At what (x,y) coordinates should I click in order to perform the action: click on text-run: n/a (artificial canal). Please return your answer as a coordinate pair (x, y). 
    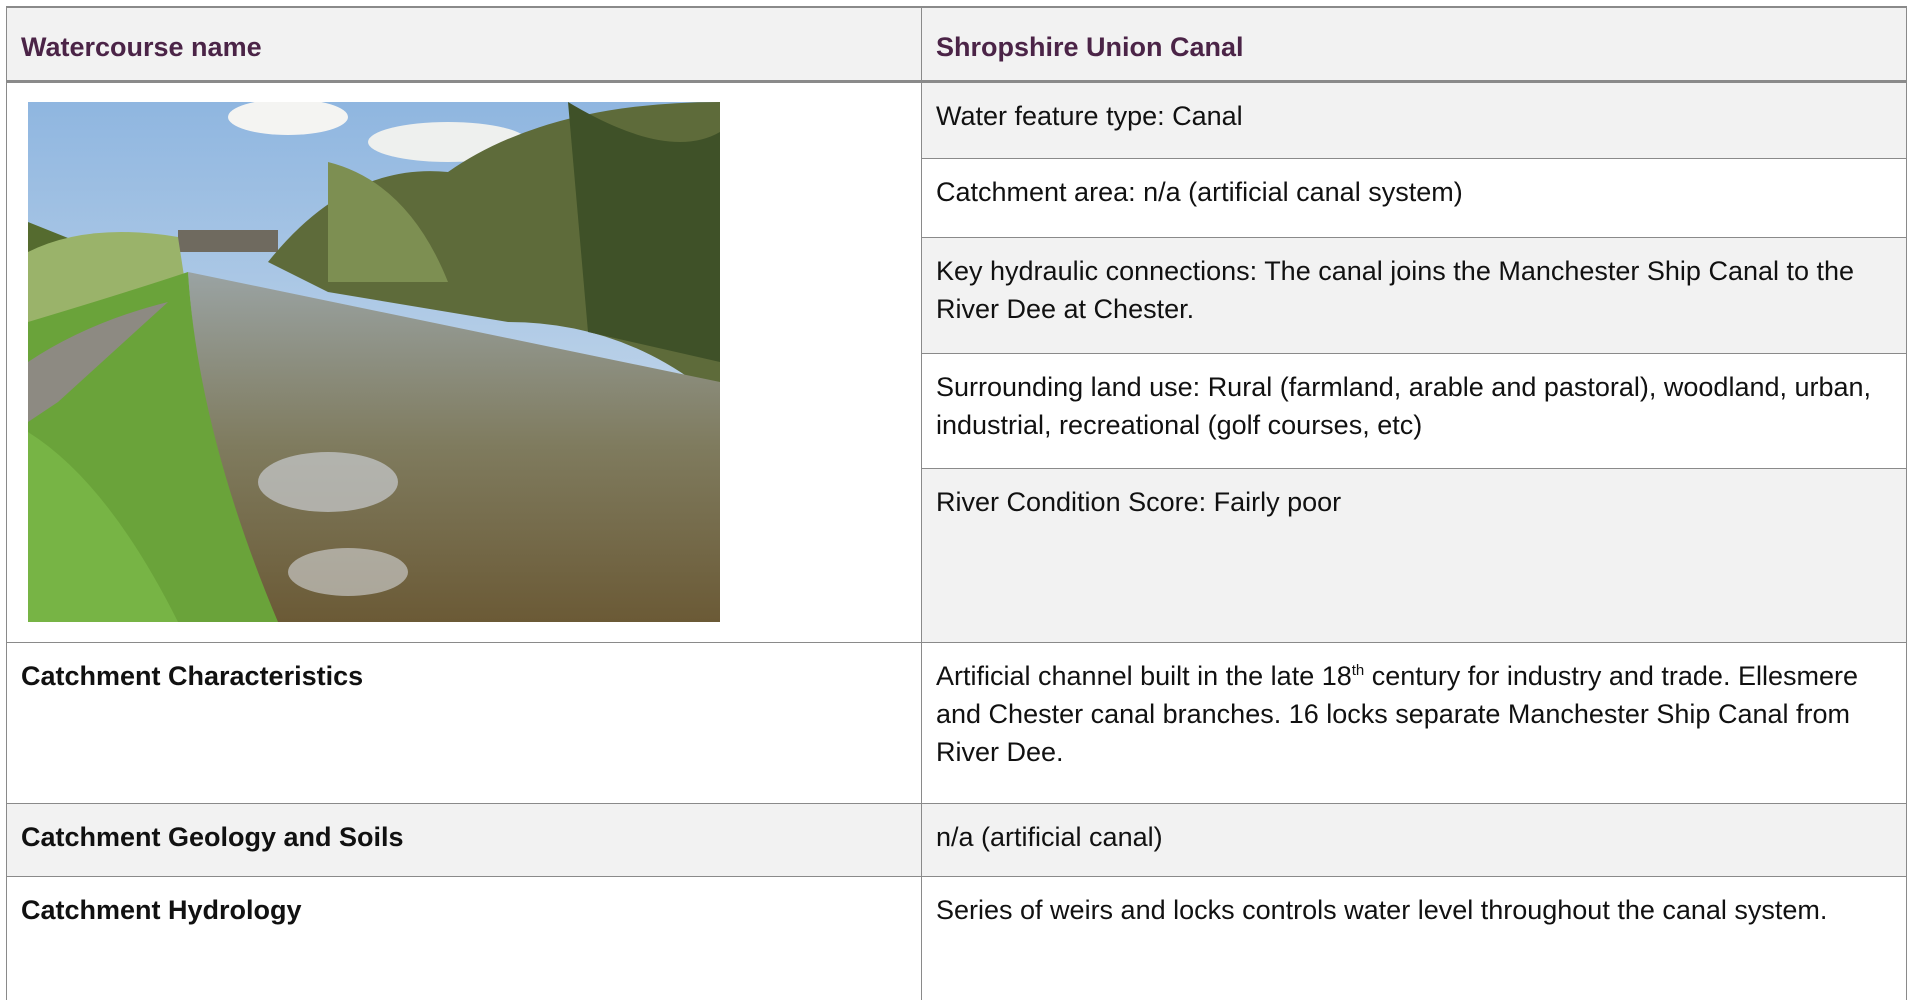
    Looking at the image, I should click on (1049, 837).